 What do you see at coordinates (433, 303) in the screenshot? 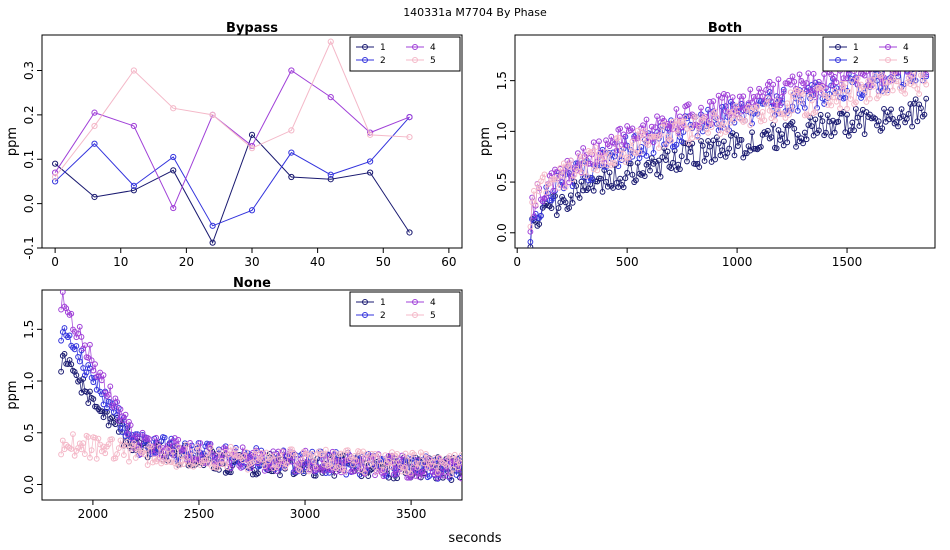
I see `legend-label: 4` at bounding box center [433, 303].